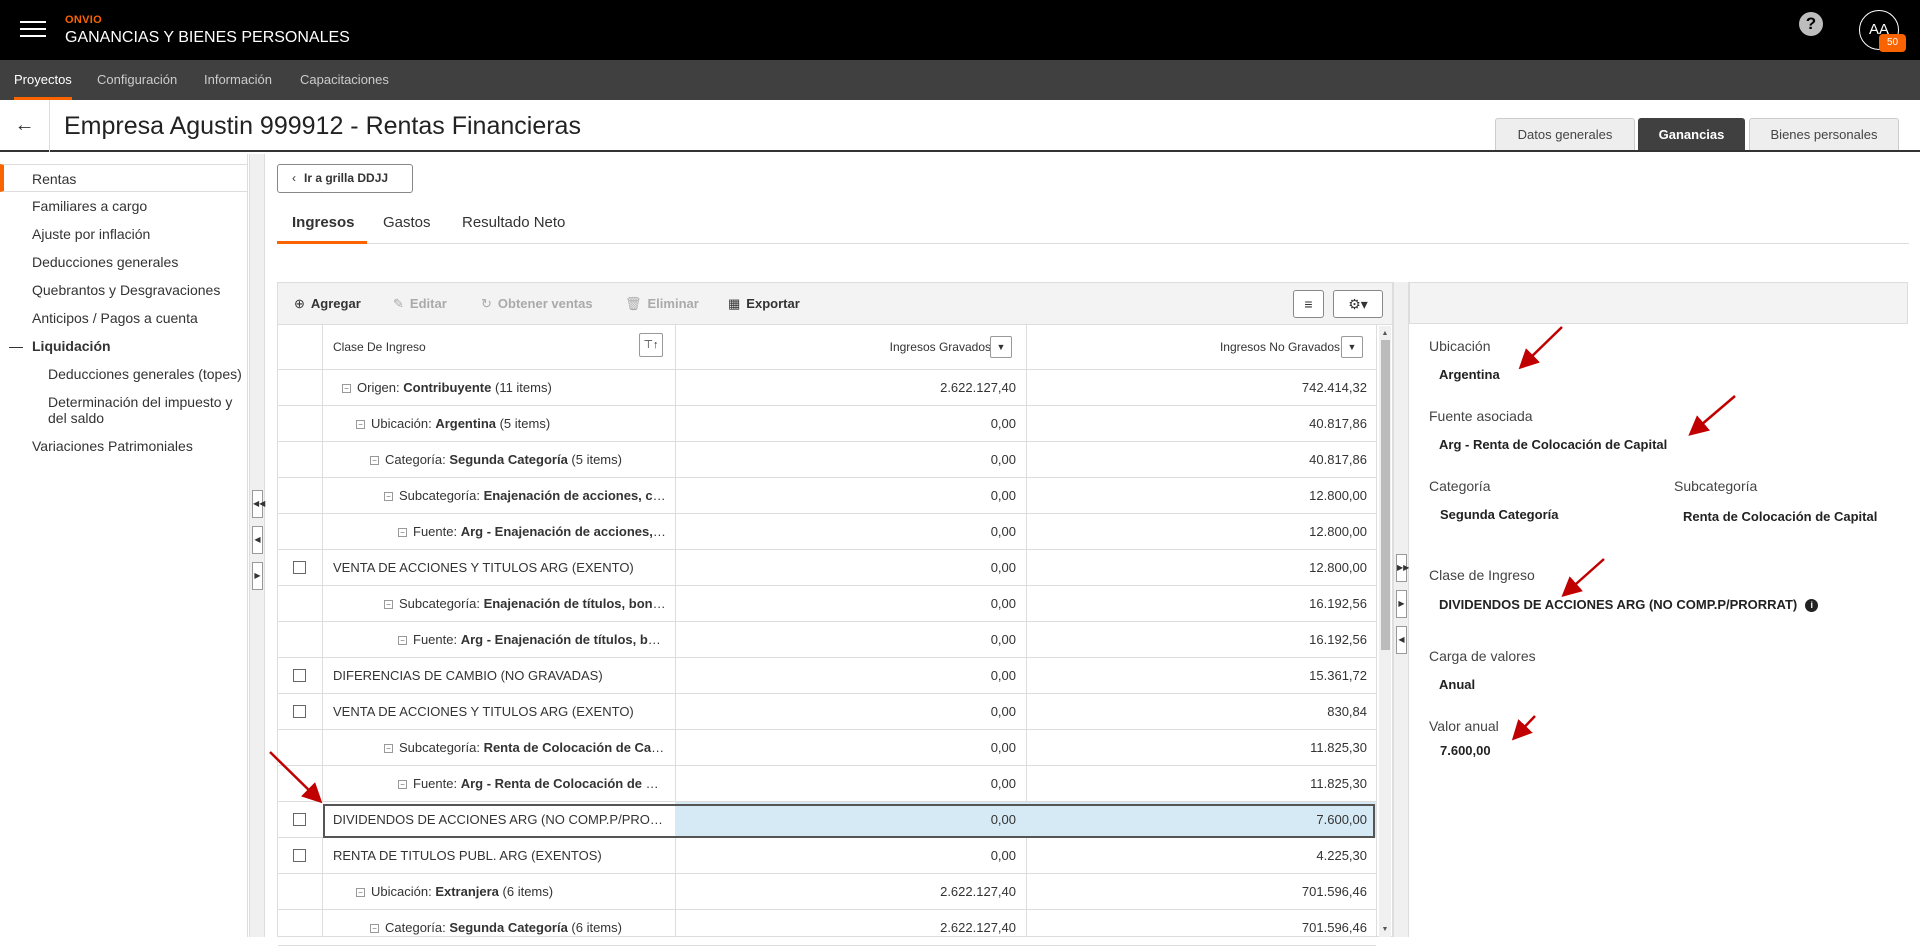 The height and width of the screenshot is (946, 1920). What do you see at coordinates (43, 80) in the screenshot?
I see `nav-proyectos: Proyectos` at bounding box center [43, 80].